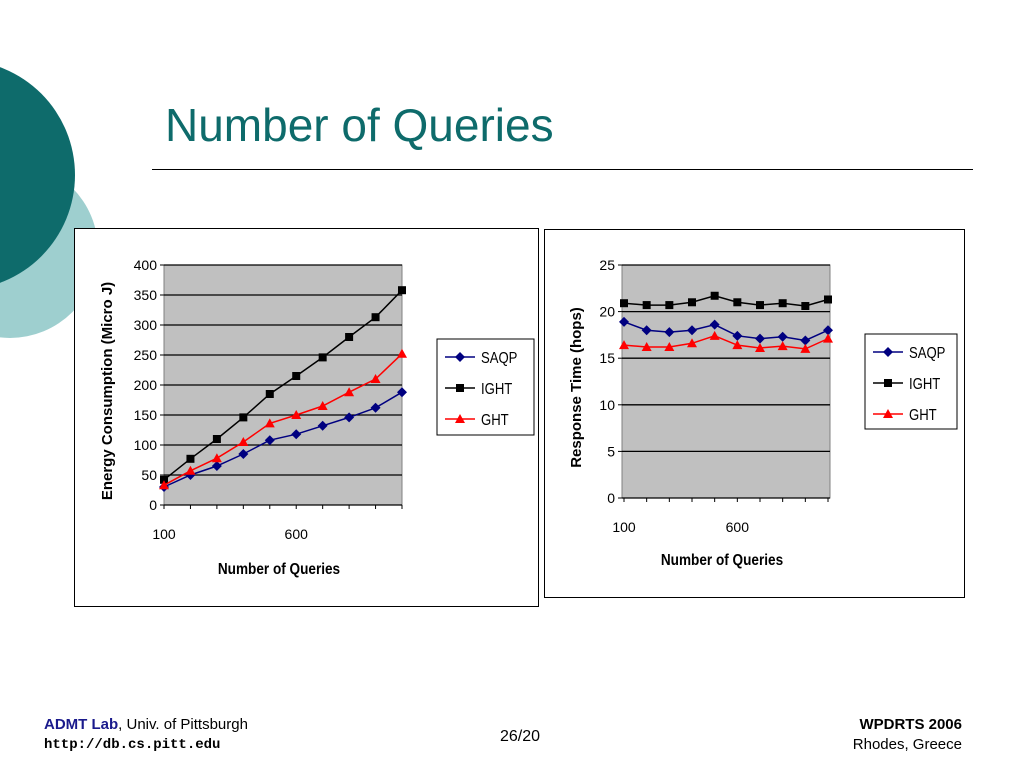 Image resolution: width=1024 pixels, height=768 pixels. I want to click on footer-url: http://db.cs.pitt.edu, so click(132, 745).